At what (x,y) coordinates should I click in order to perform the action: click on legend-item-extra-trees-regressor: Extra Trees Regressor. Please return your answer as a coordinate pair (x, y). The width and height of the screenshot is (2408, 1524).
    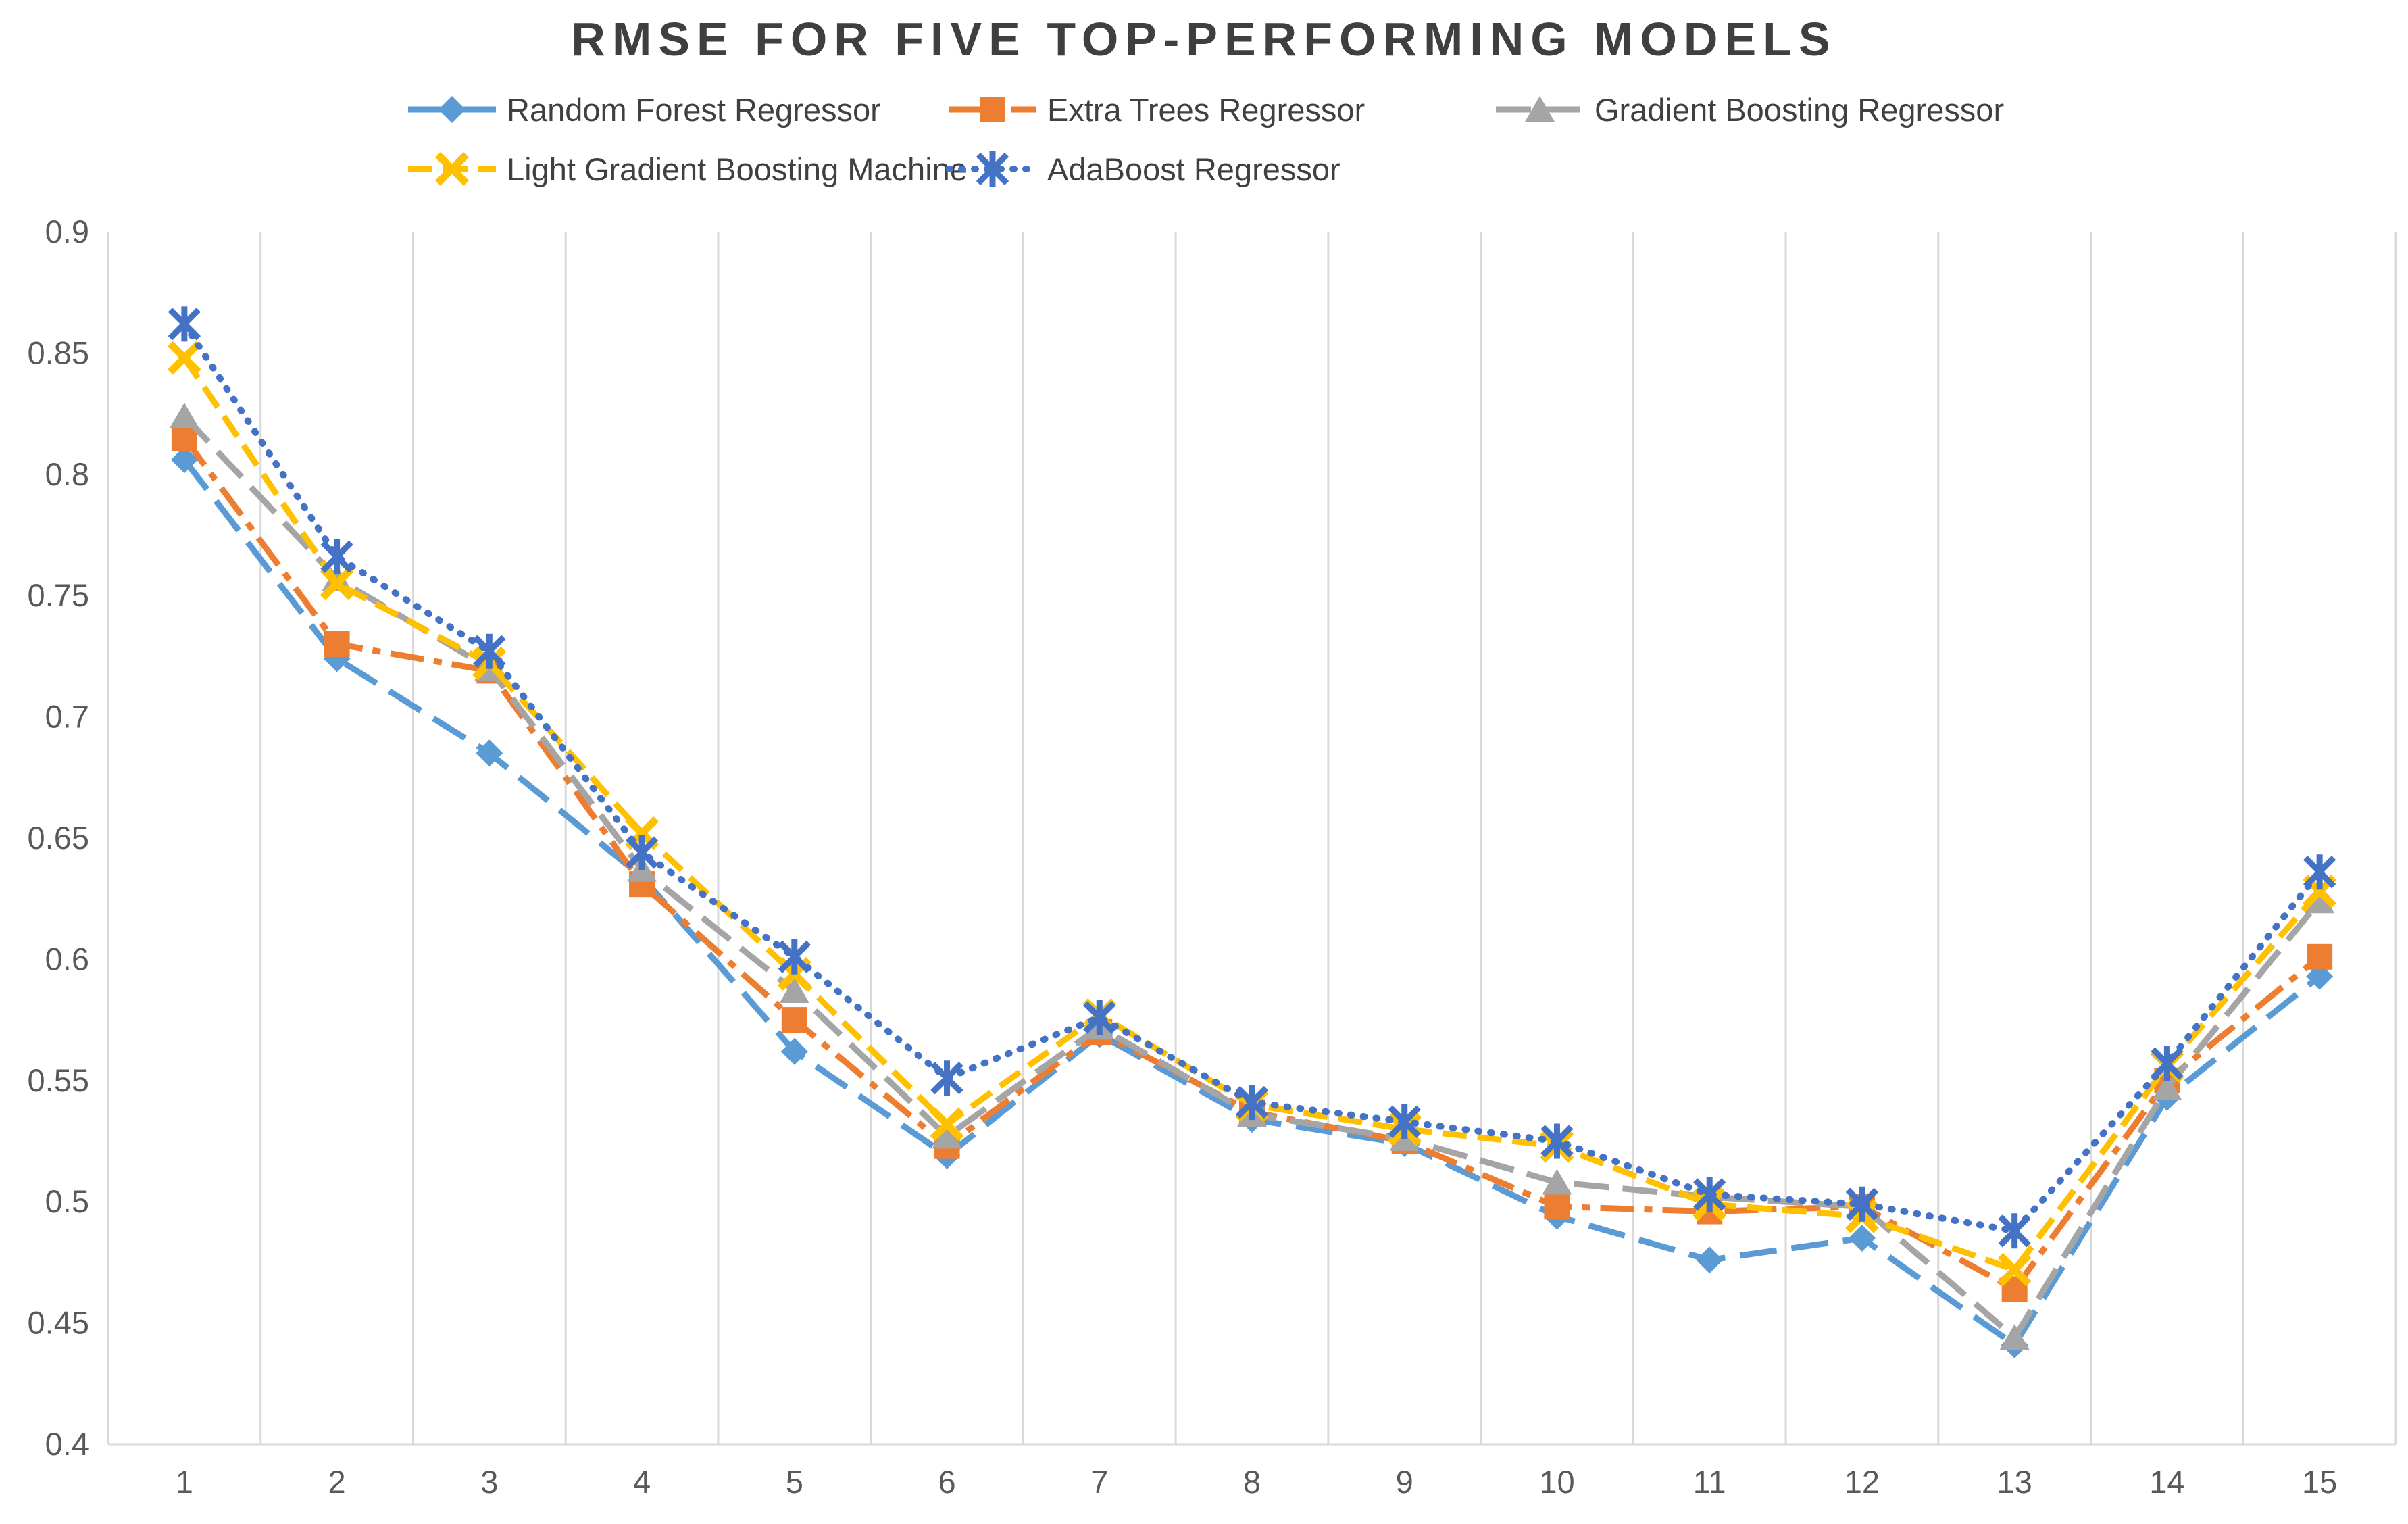
    Looking at the image, I should click on (1155, 109).